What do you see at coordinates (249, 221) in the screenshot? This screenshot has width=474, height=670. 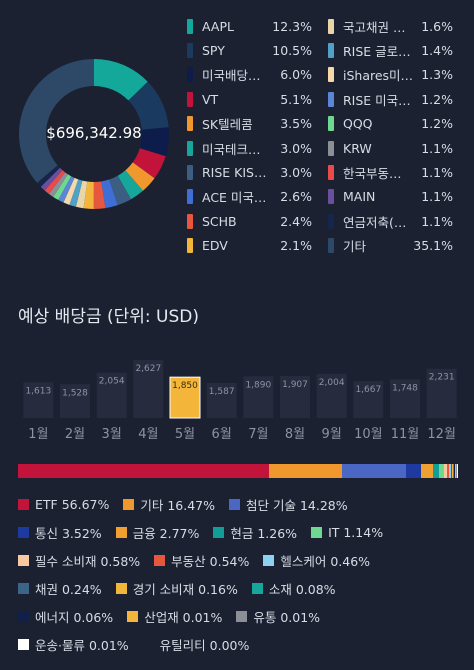 I see `holding-legend-item: SCHB 2.4%` at bounding box center [249, 221].